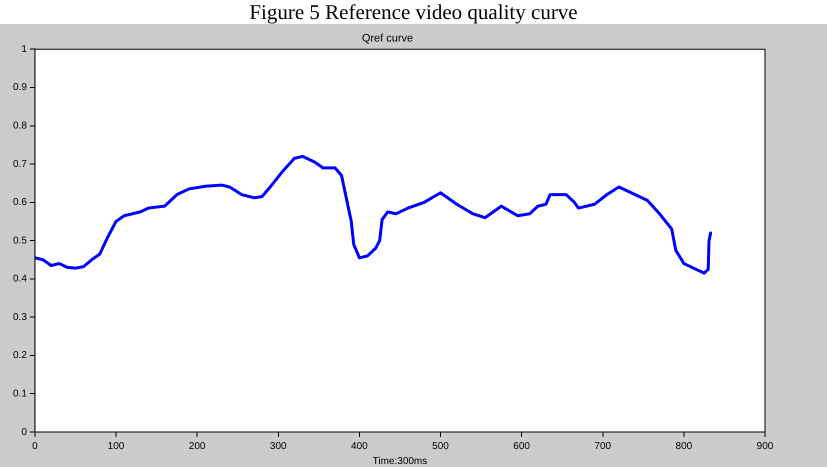 The height and width of the screenshot is (467, 827). I want to click on x-tick-label: 100, so click(116, 446).